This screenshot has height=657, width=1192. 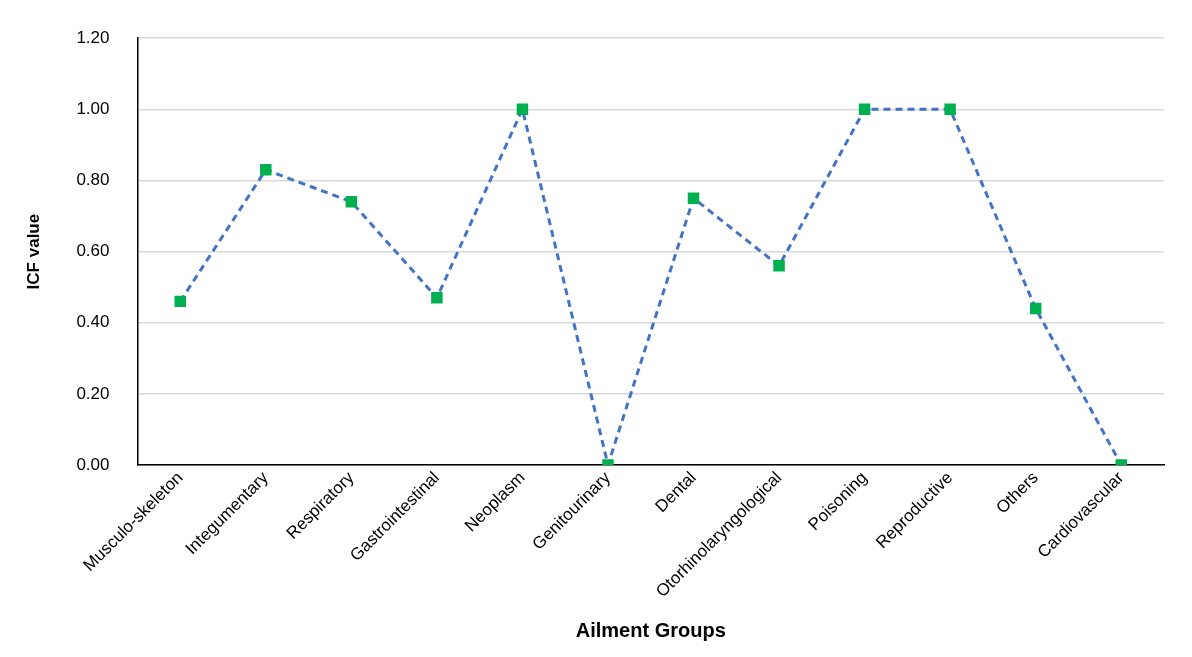 I want to click on y-tick-label: 0.00, so click(x=93, y=464).